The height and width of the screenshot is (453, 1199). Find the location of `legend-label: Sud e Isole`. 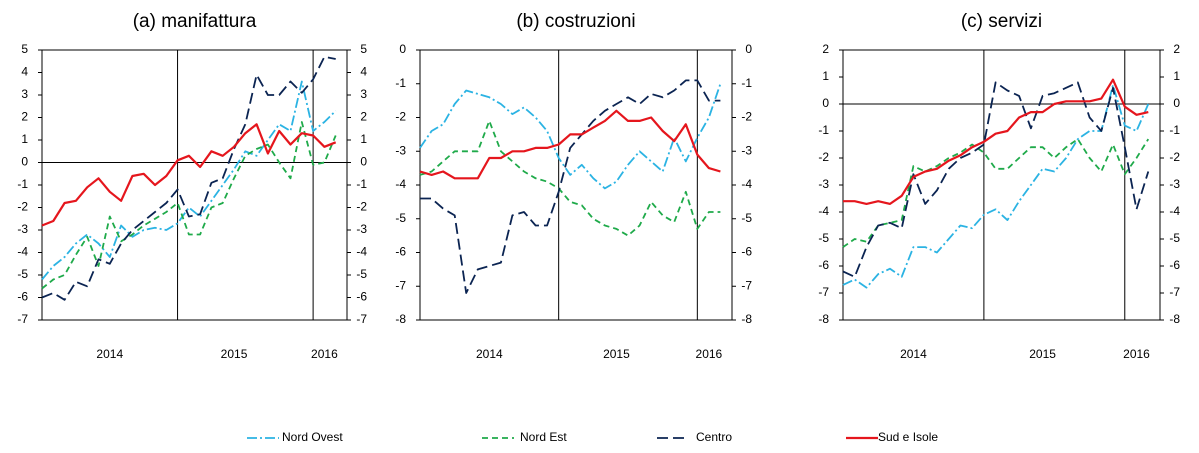

legend-label: Sud e Isole is located at coordinates (908, 437).